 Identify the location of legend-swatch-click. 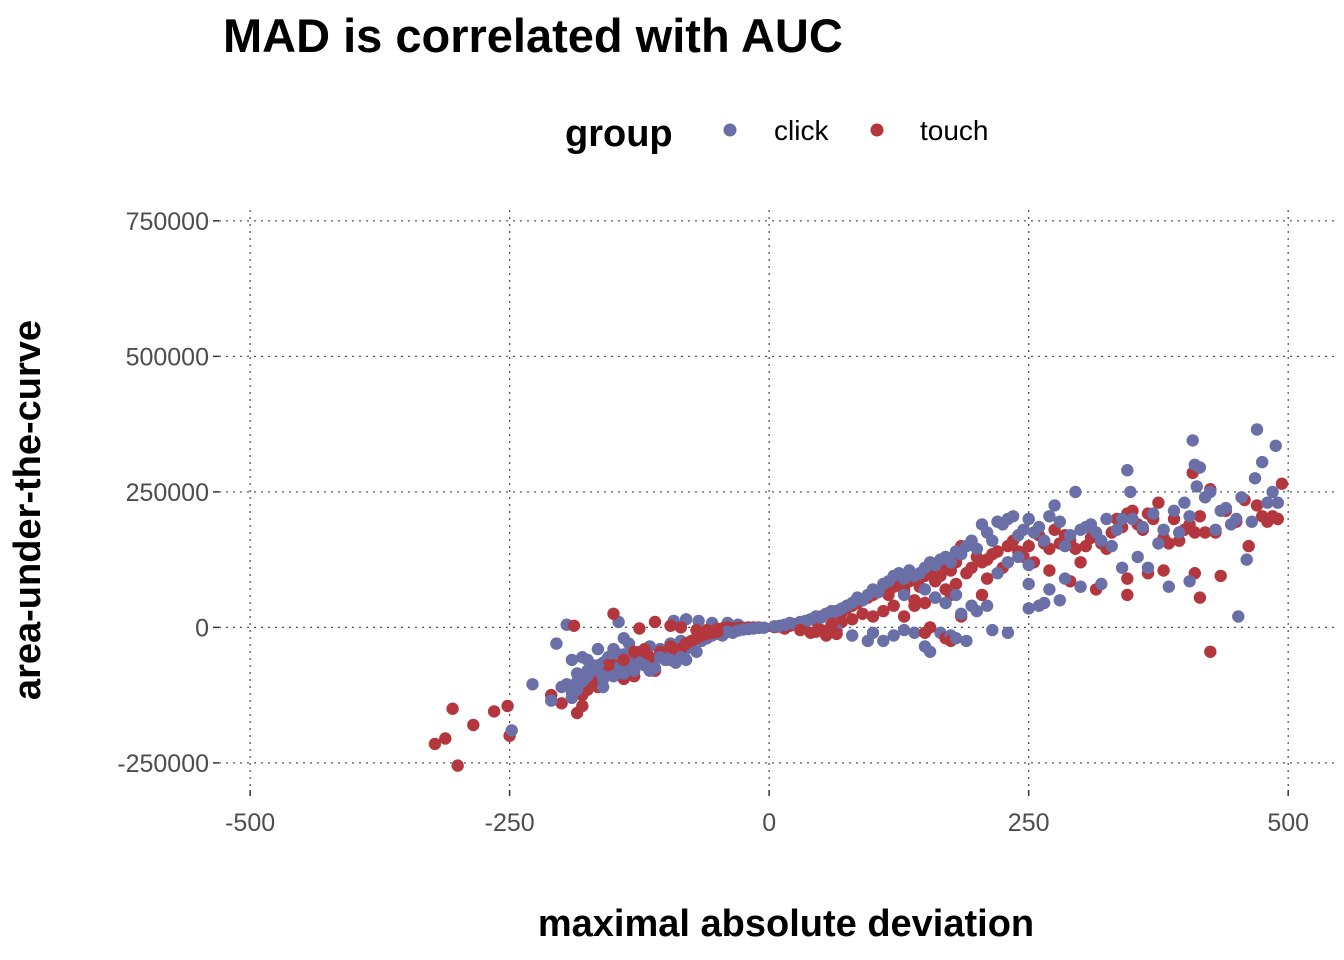
(730, 130).